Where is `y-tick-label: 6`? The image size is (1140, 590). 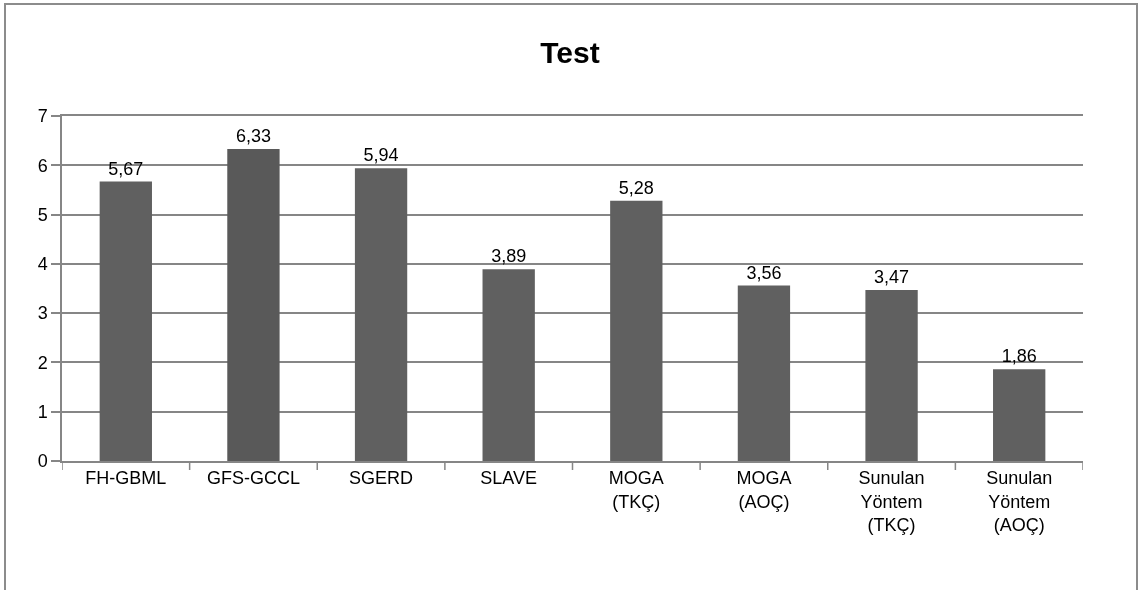
y-tick-label: 6 is located at coordinates (42, 165).